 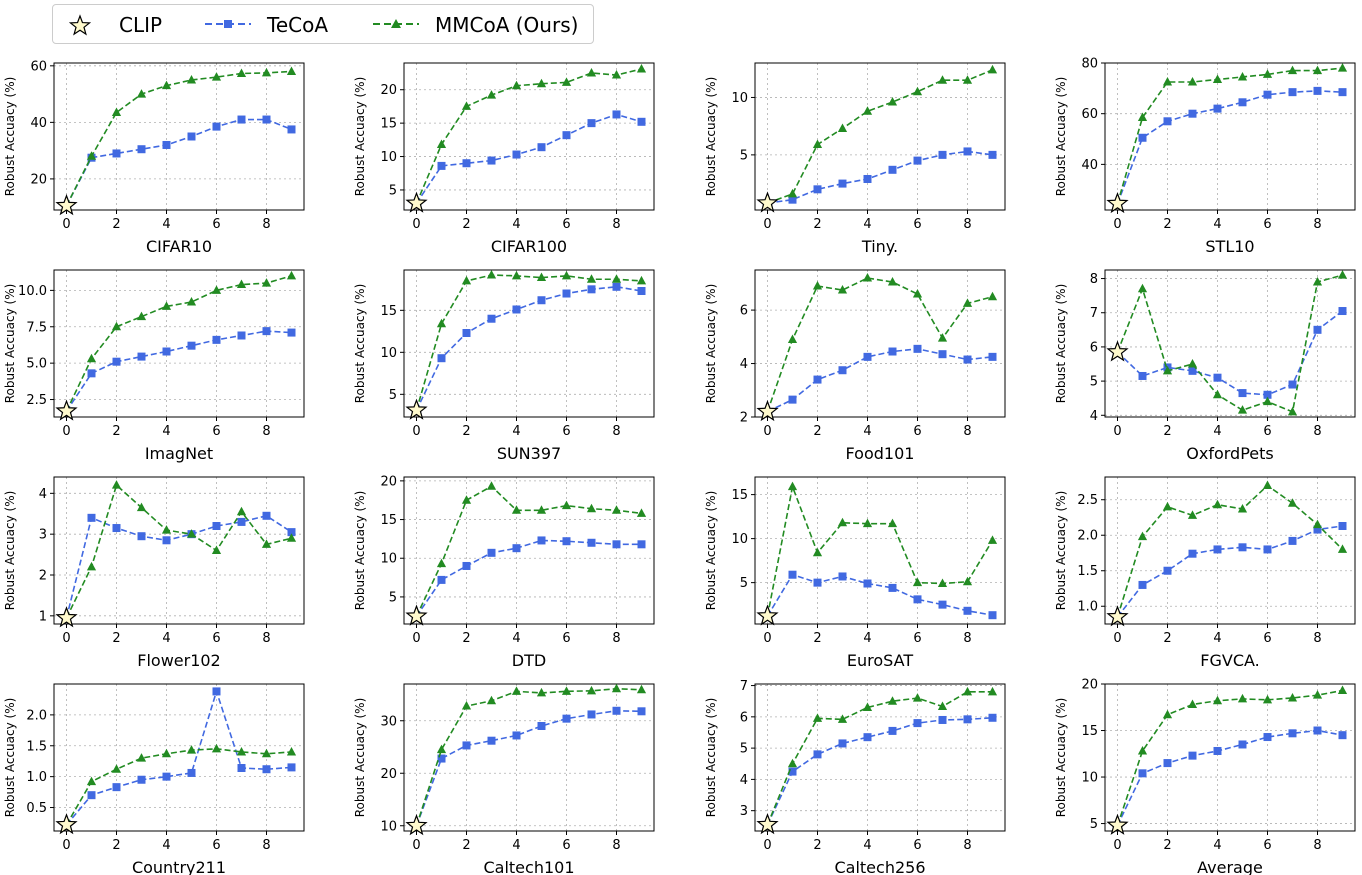 What do you see at coordinates (1089, 114) in the screenshot?
I see `y-tick-label: 60` at bounding box center [1089, 114].